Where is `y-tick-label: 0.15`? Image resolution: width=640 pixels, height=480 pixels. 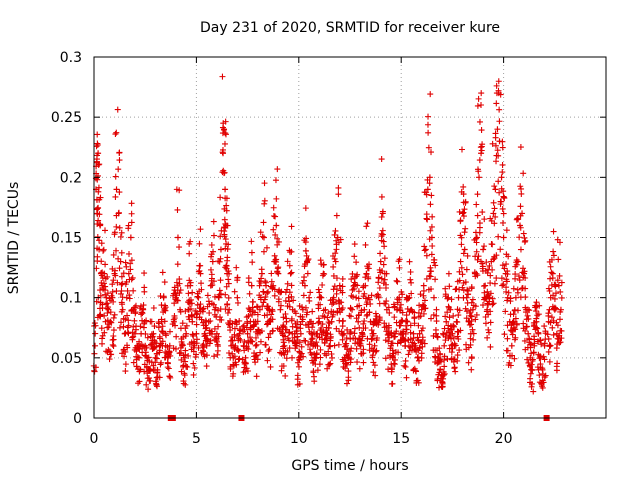 y-tick-label: 0.15 is located at coordinates (66, 239).